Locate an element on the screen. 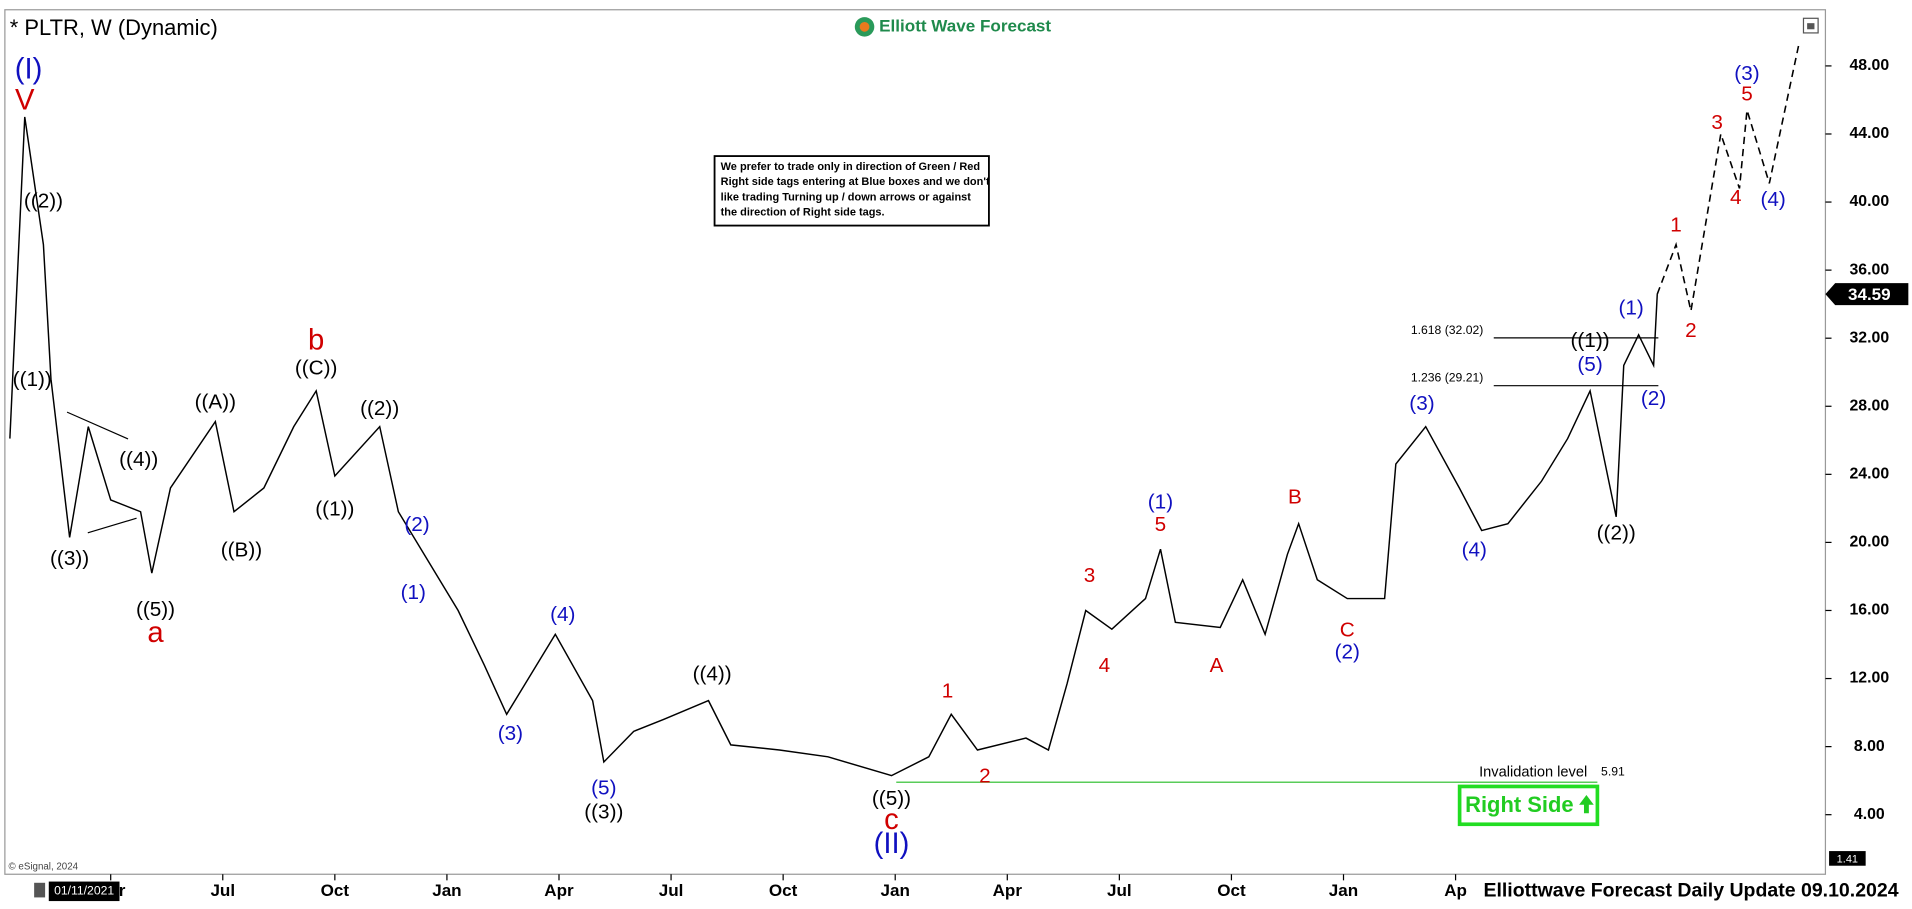 Image resolution: width=1912 pixels, height=909 pixels. indicator-value: 1.41 is located at coordinates (1847, 860).